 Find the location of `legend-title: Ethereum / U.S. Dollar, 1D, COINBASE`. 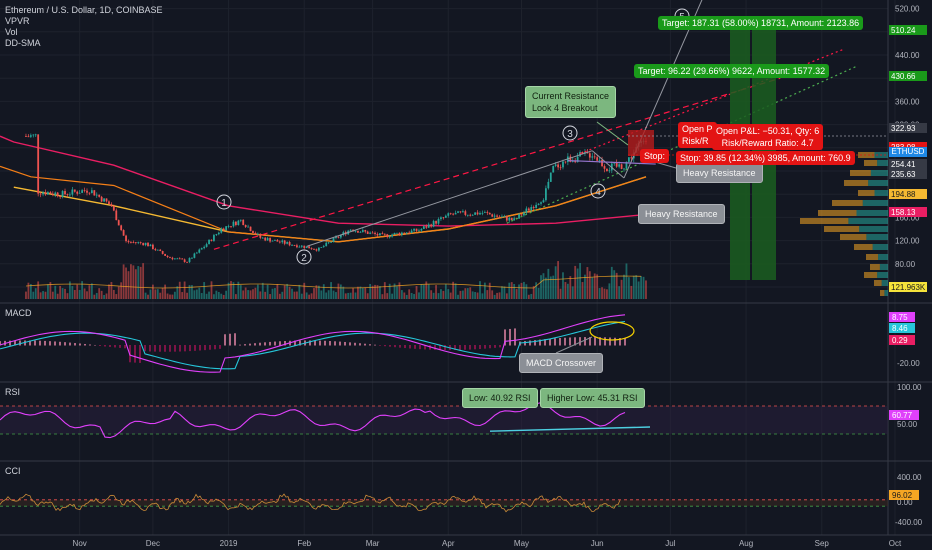

legend-title: Ethereum / U.S. Dollar, 1D, COINBASE is located at coordinates (84, 10).